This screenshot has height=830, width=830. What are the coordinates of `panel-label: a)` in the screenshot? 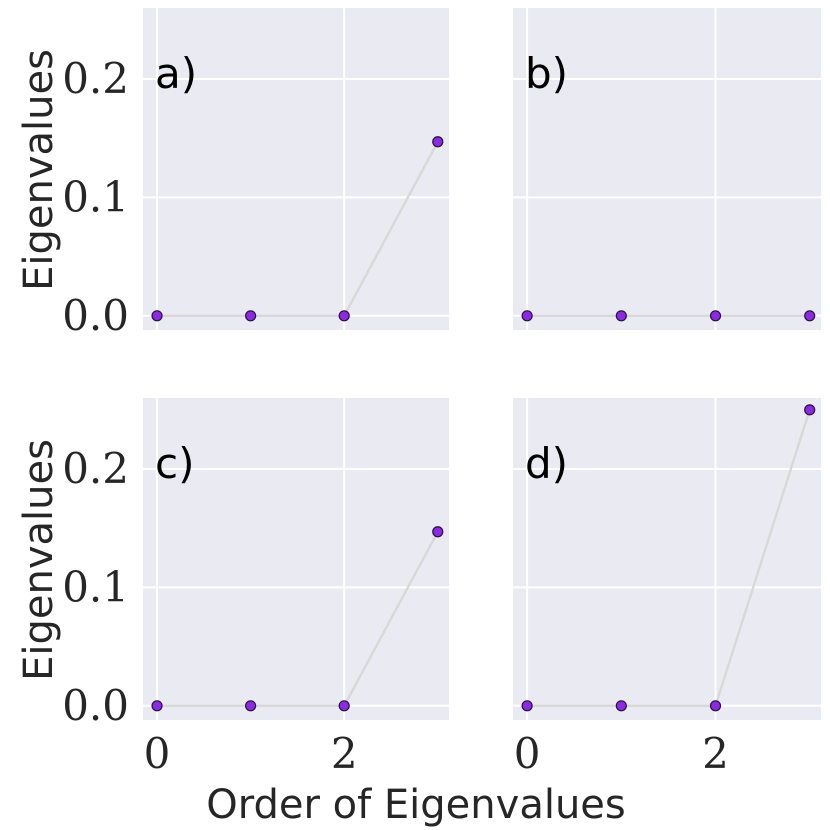 It's located at (176, 73).